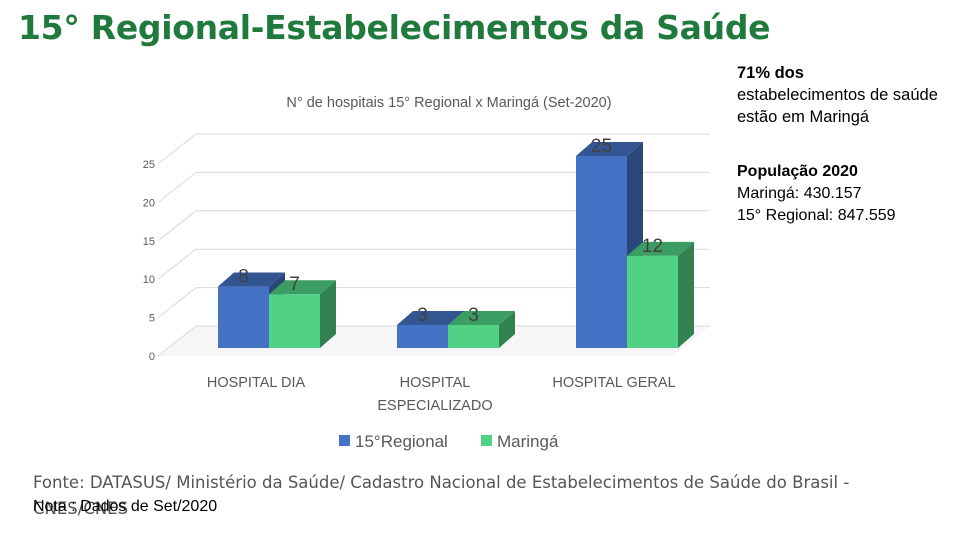 This screenshot has width=960, height=540. Describe the element at coordinates (125, 506) in the screenshot. I see `note-text: Nota : Dados de Set/2020` at that location.